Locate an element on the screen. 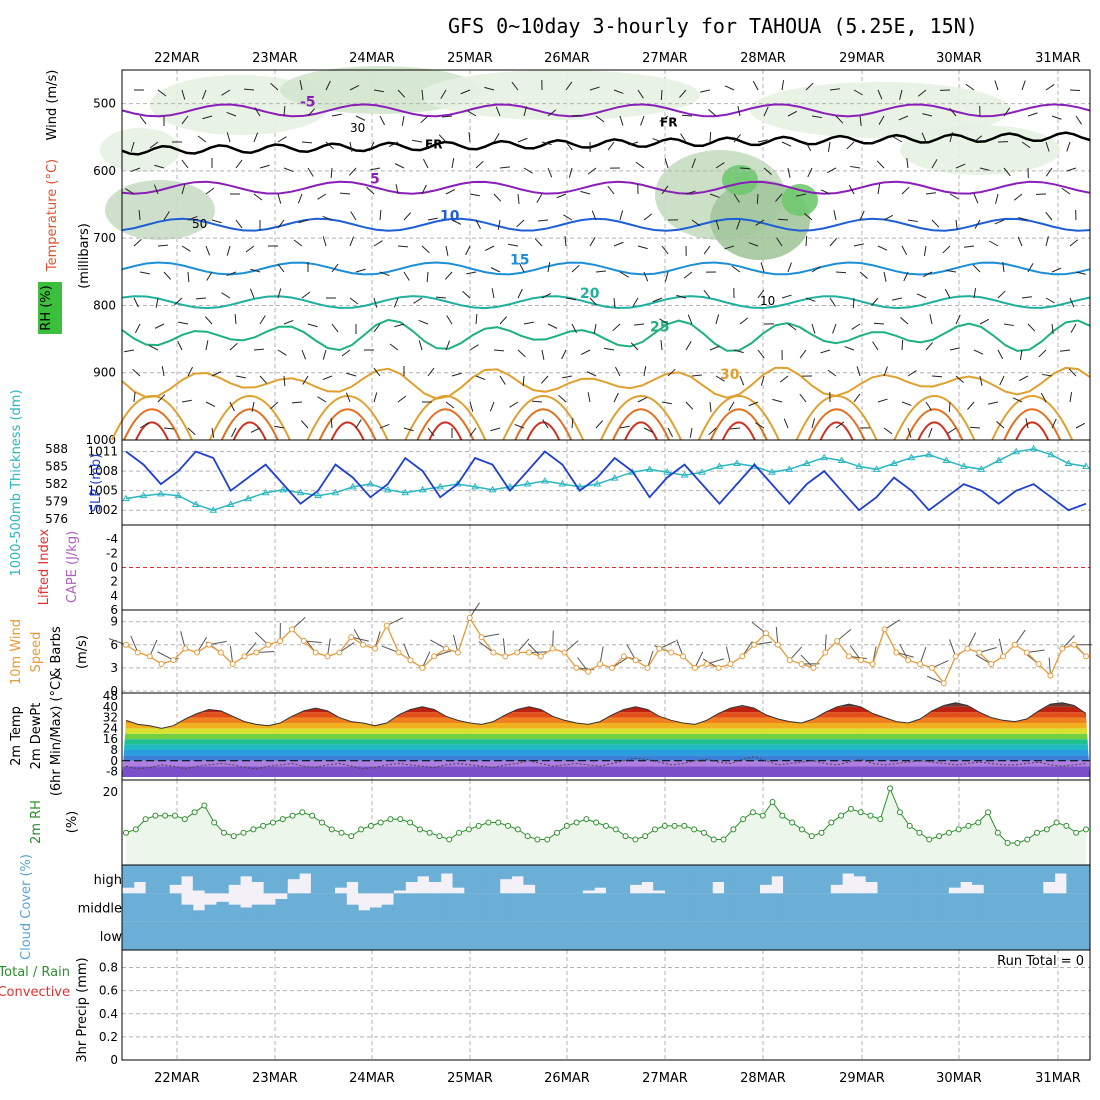 Image resolution: width=1100 pixels, height=1100 pixels. isotherm-label: 5 is located at coordinates (375, 180).